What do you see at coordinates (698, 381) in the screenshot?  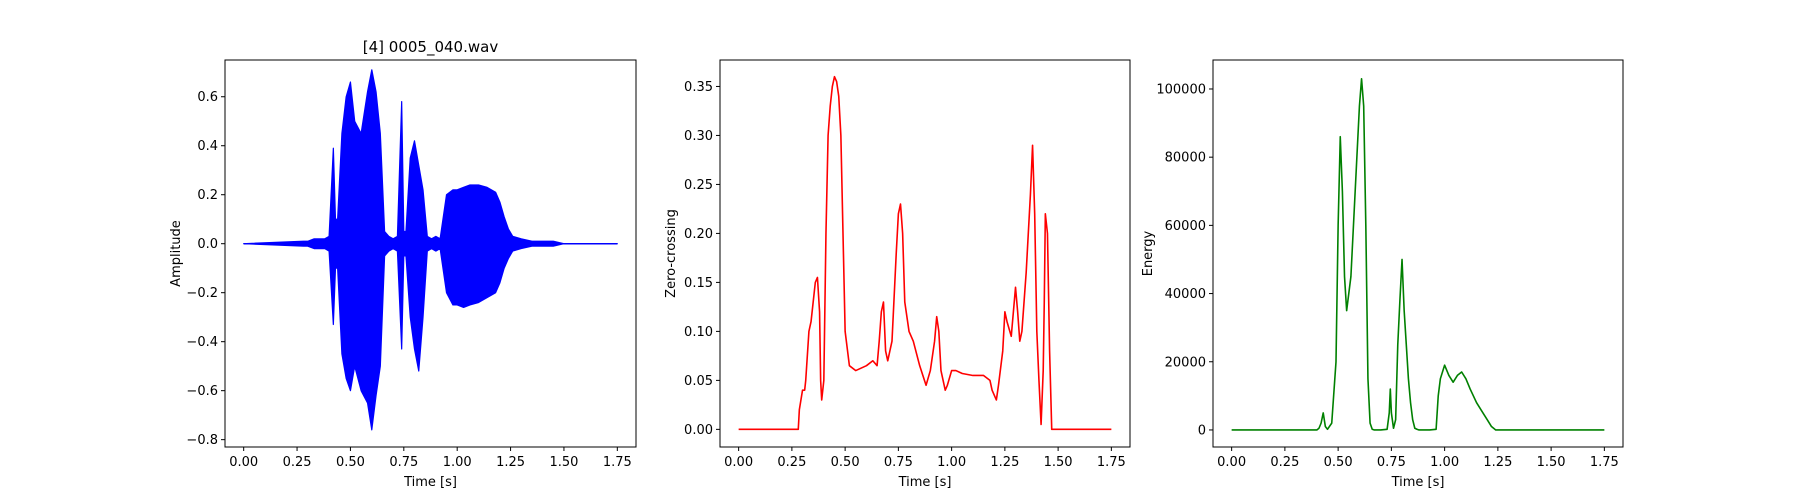 I see `y-tick-label: 0.05` at bounding box center [698, 381].